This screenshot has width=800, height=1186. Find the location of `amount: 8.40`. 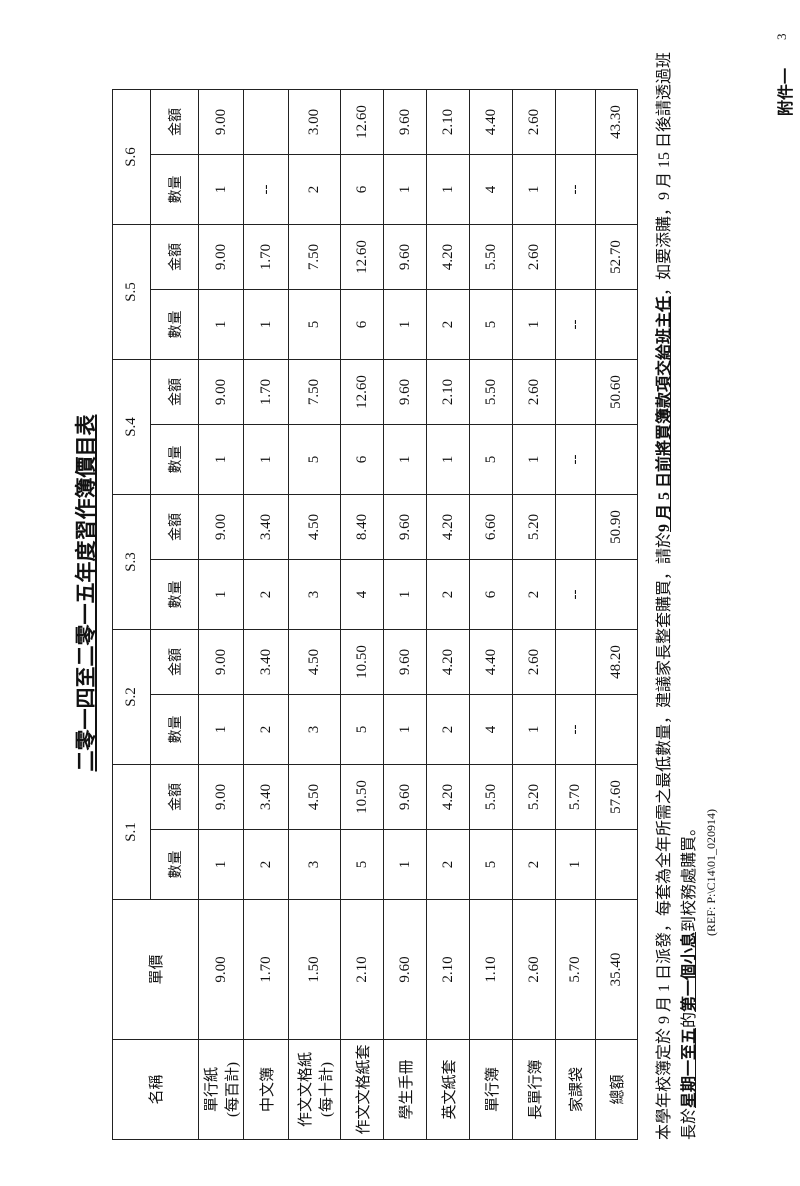

amount: 8.40 is located at coordinates (362, 527).